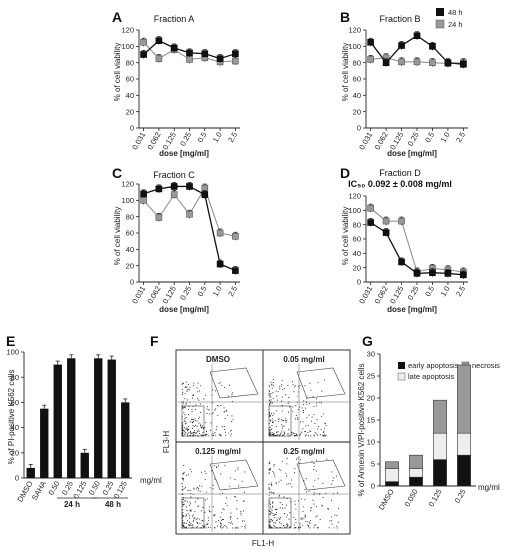  I want to click on panel-letter-a: A, so click(117, 17).